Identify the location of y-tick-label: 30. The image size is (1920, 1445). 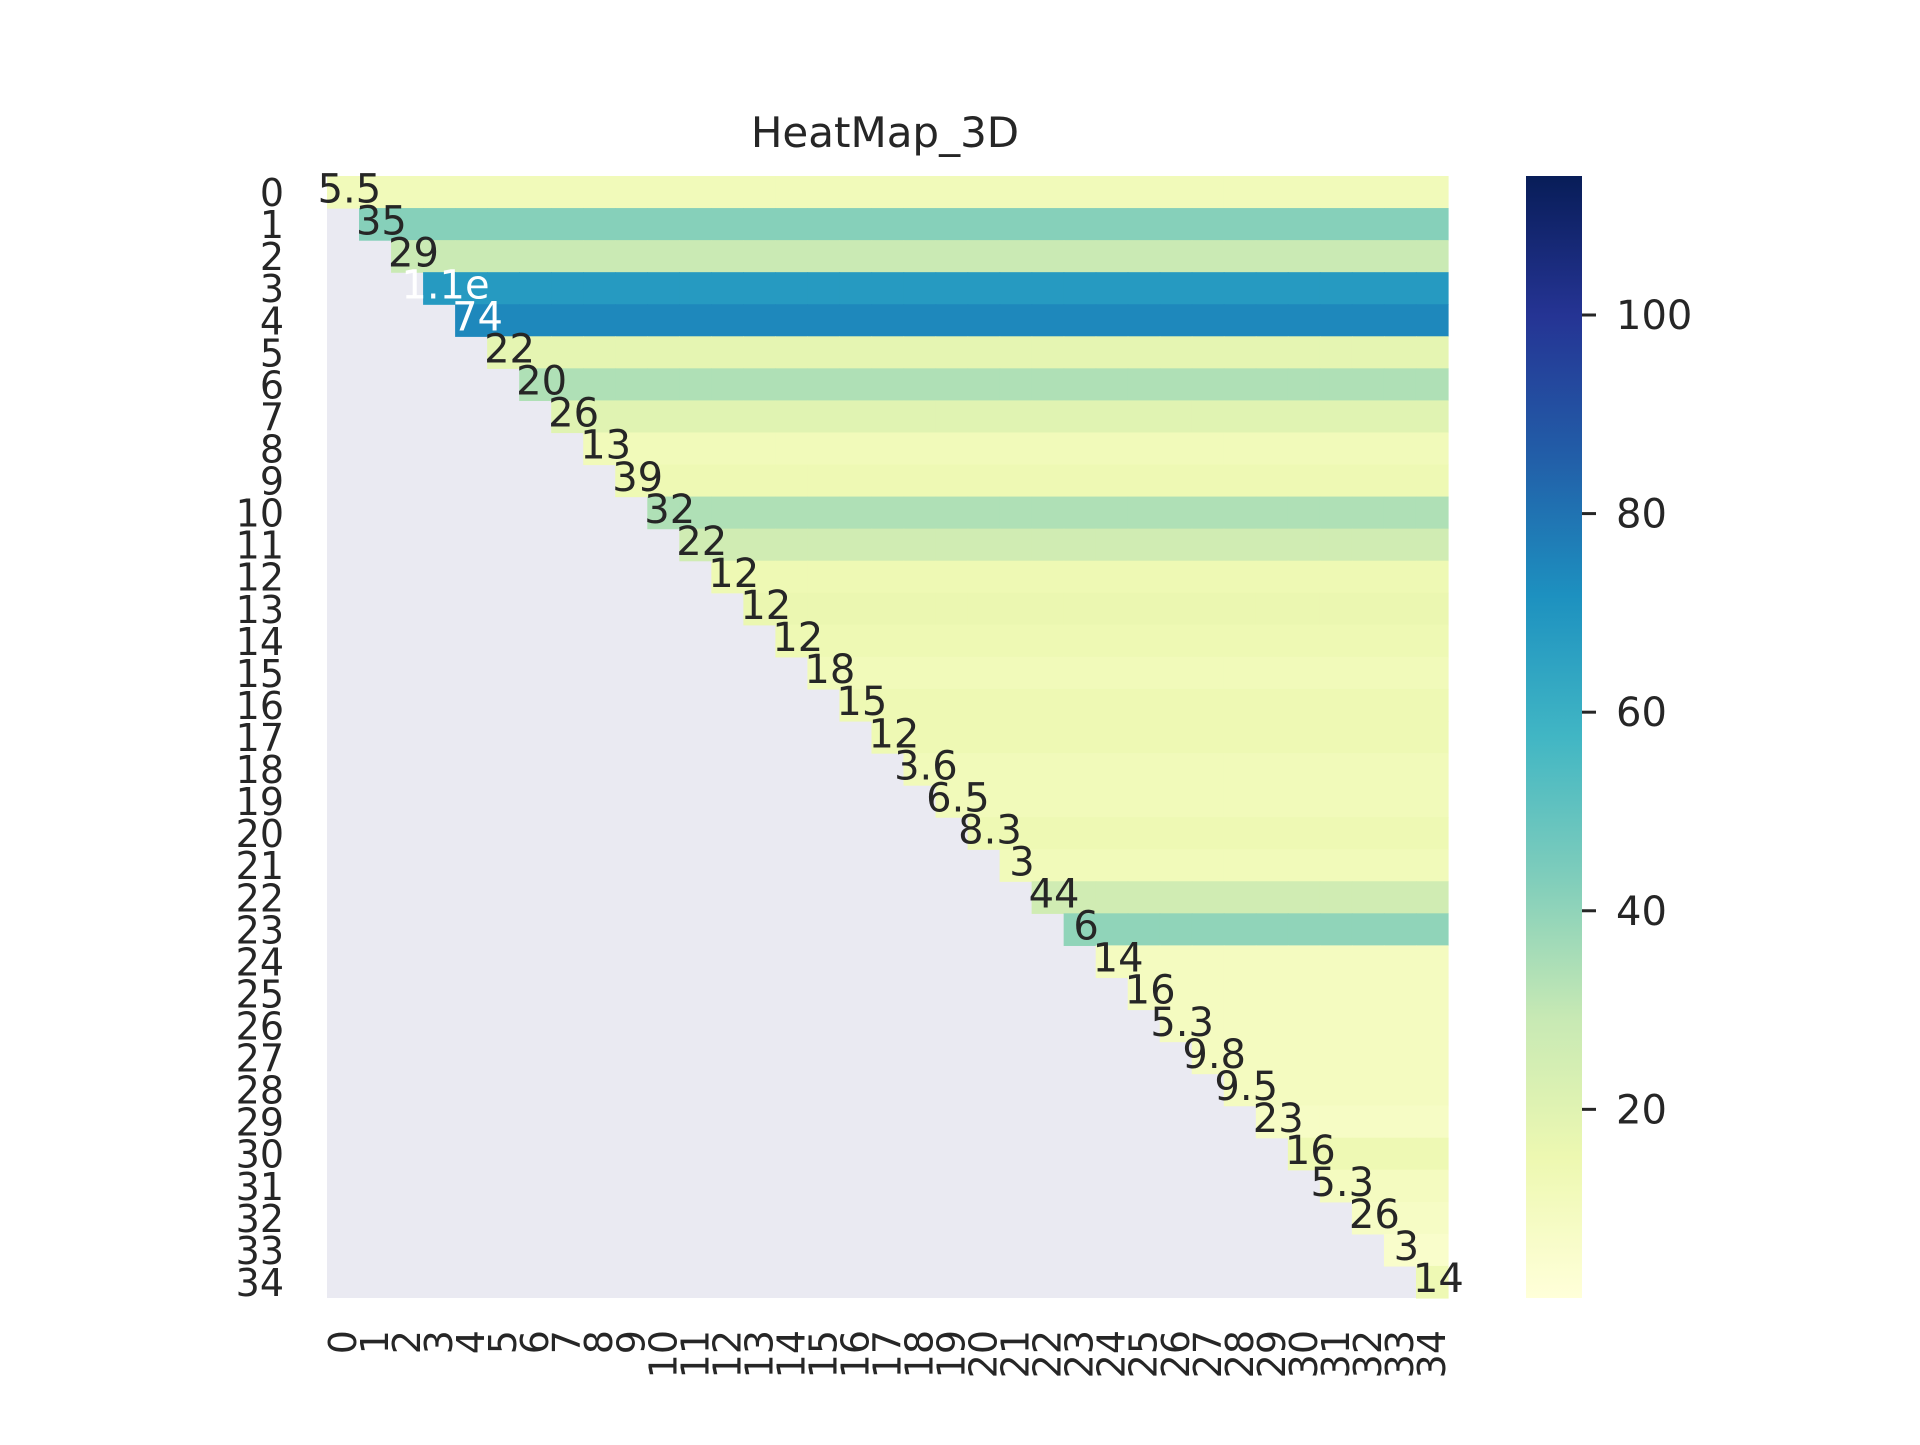
(260, 1155).